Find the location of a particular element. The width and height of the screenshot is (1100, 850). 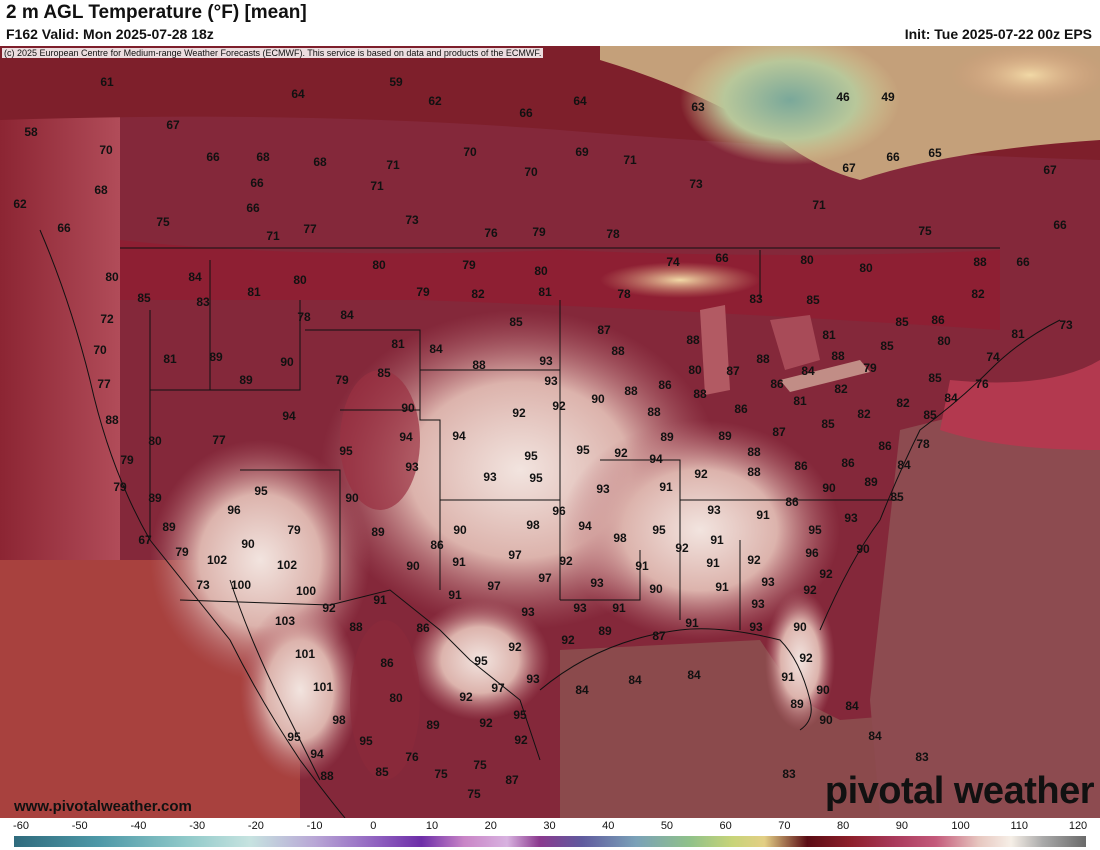

colorbar-tick-label: -10 is located at coordinates (314, 826).